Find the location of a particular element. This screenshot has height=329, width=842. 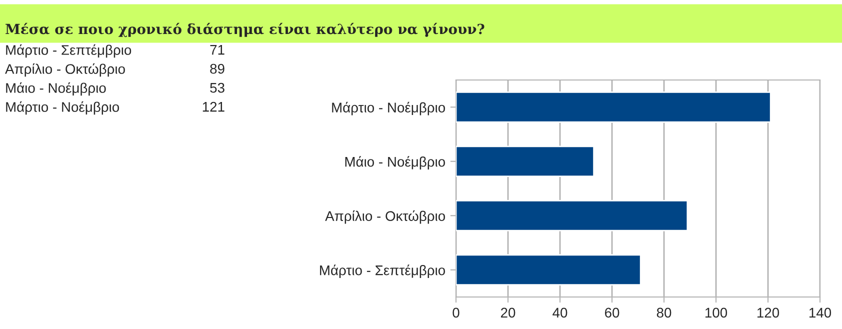

text: 71 is located at coordinates (217, 50).